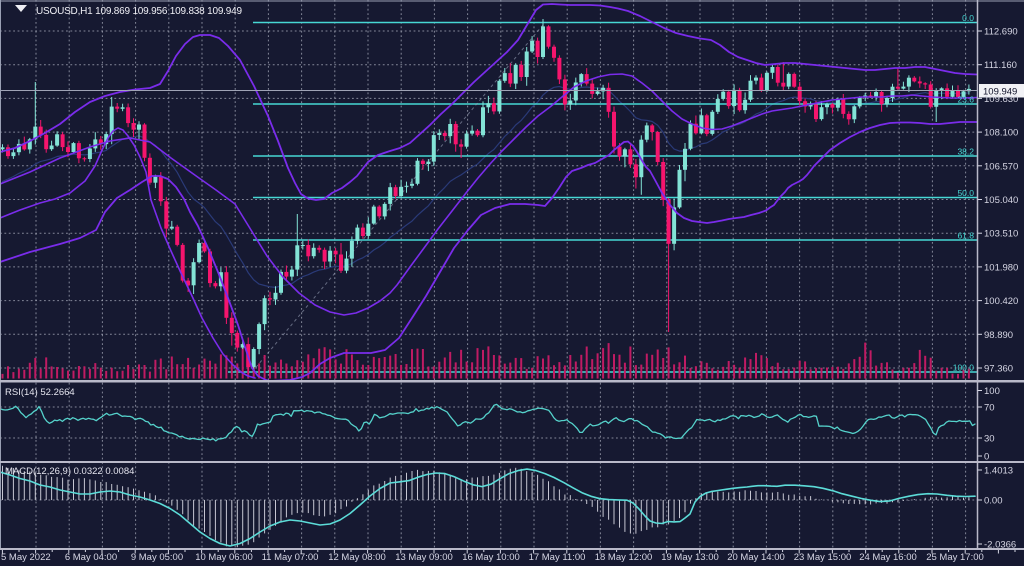 This screenshot has width=1024, height=566. I want to click on svg-text: 18 May 12:00, so click(624, 557).